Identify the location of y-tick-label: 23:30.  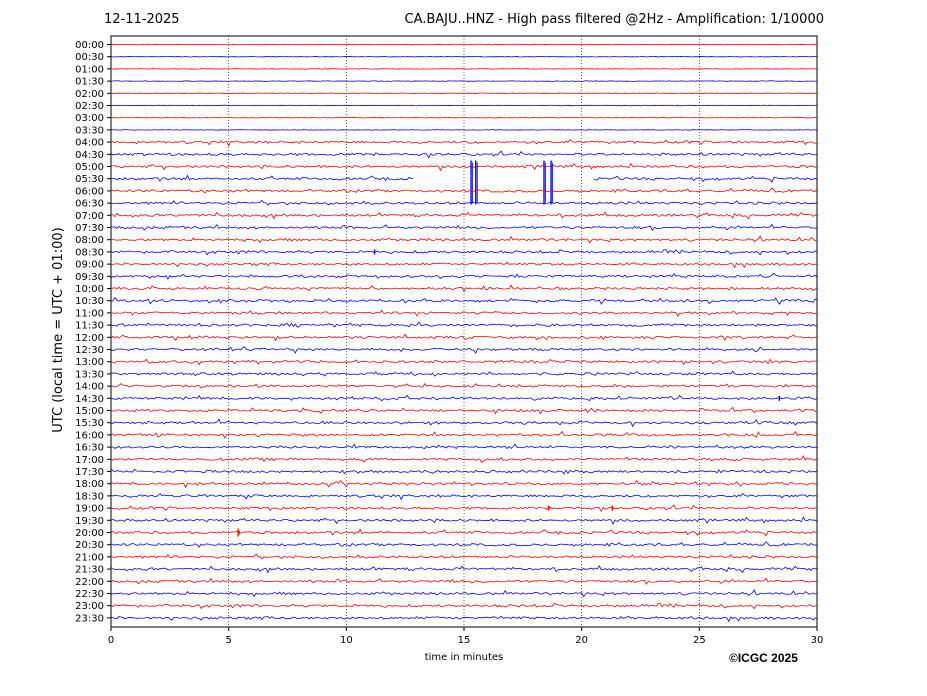
(89, 618).